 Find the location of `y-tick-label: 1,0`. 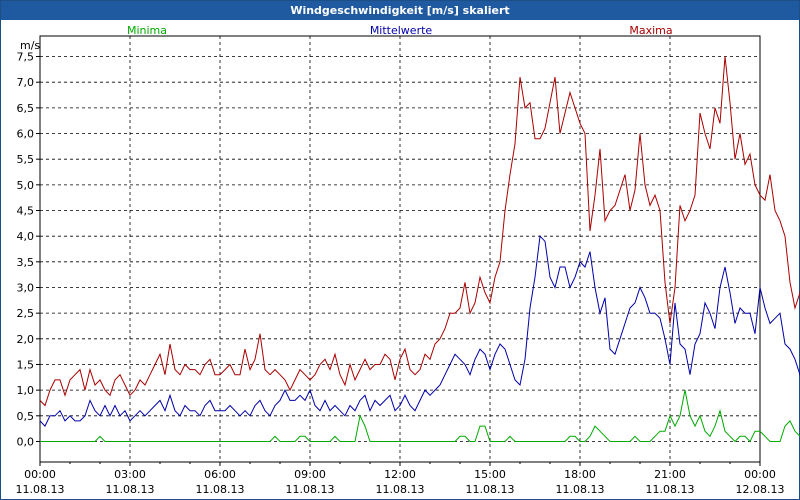

y-tick-label: 1,0 is located at coordinates (26, 390).